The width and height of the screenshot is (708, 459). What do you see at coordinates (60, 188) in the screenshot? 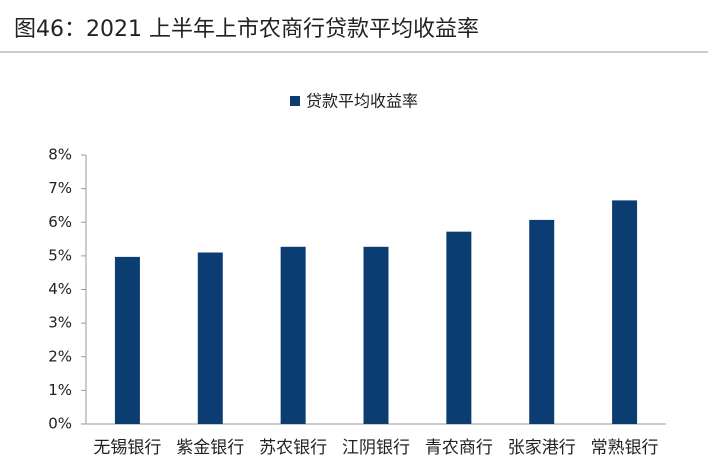
I see `y-tick-label: 7%` at bounding box center [60, 188].